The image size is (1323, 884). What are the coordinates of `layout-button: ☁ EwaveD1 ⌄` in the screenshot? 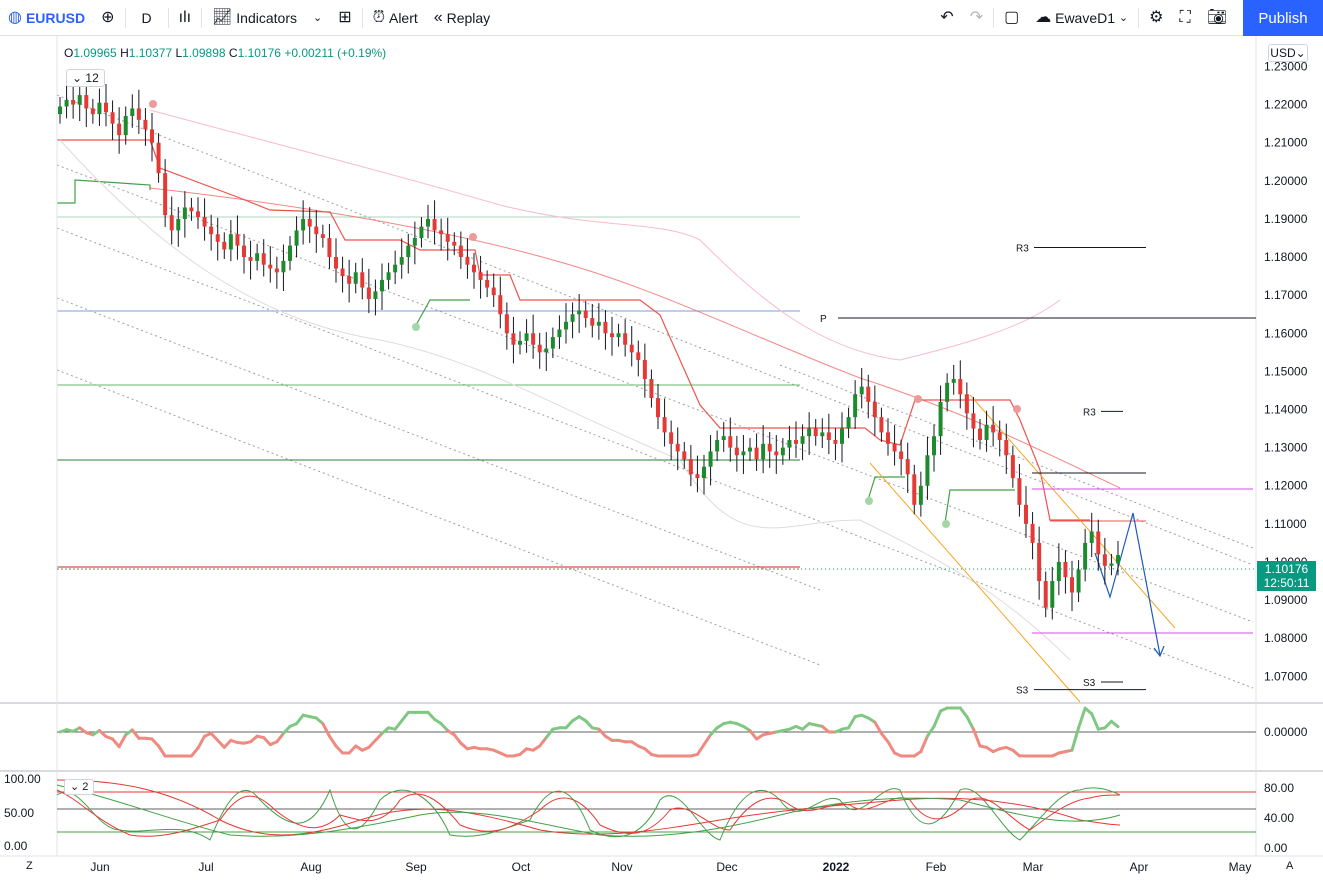 It's located at (1081, 18).